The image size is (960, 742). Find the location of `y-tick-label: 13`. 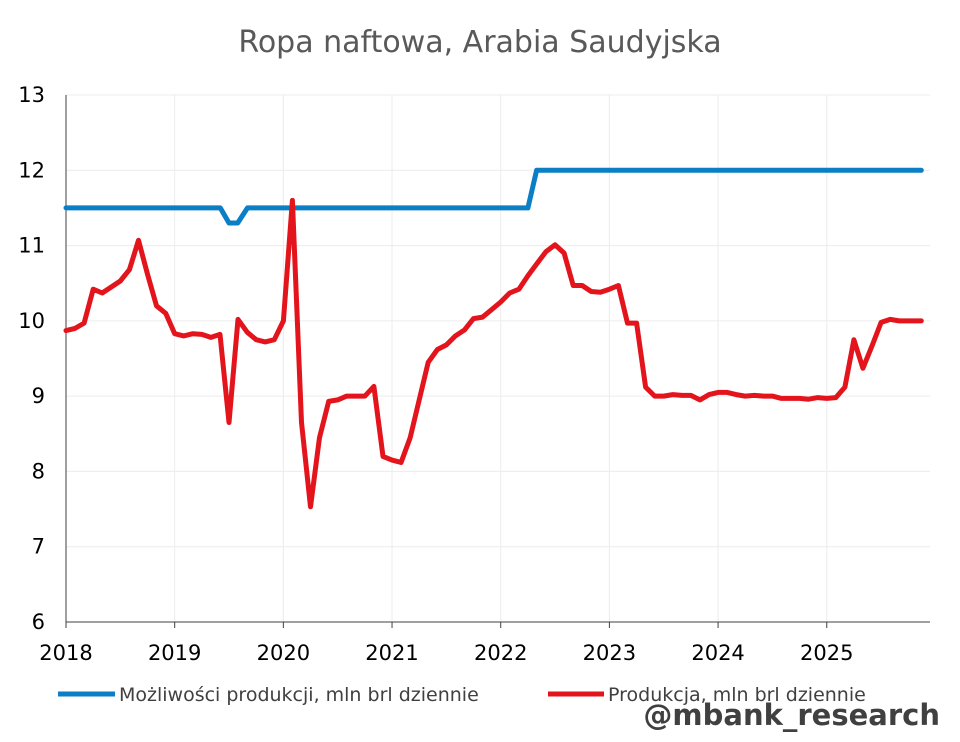

y-tick-label: 13 is located at coordinates (31, 95).